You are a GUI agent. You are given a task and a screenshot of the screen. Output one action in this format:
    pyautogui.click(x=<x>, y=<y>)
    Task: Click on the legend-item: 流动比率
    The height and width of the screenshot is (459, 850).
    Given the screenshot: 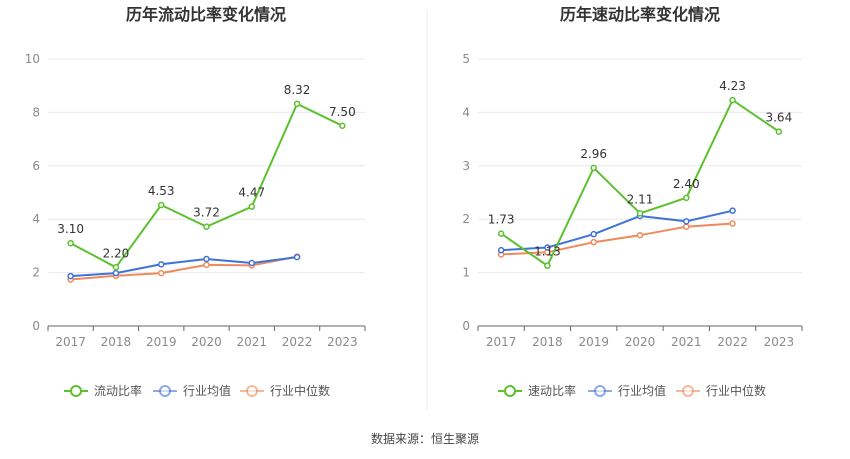 What is the action you would take?
    pyautogui.click(x=103, y=390)
    